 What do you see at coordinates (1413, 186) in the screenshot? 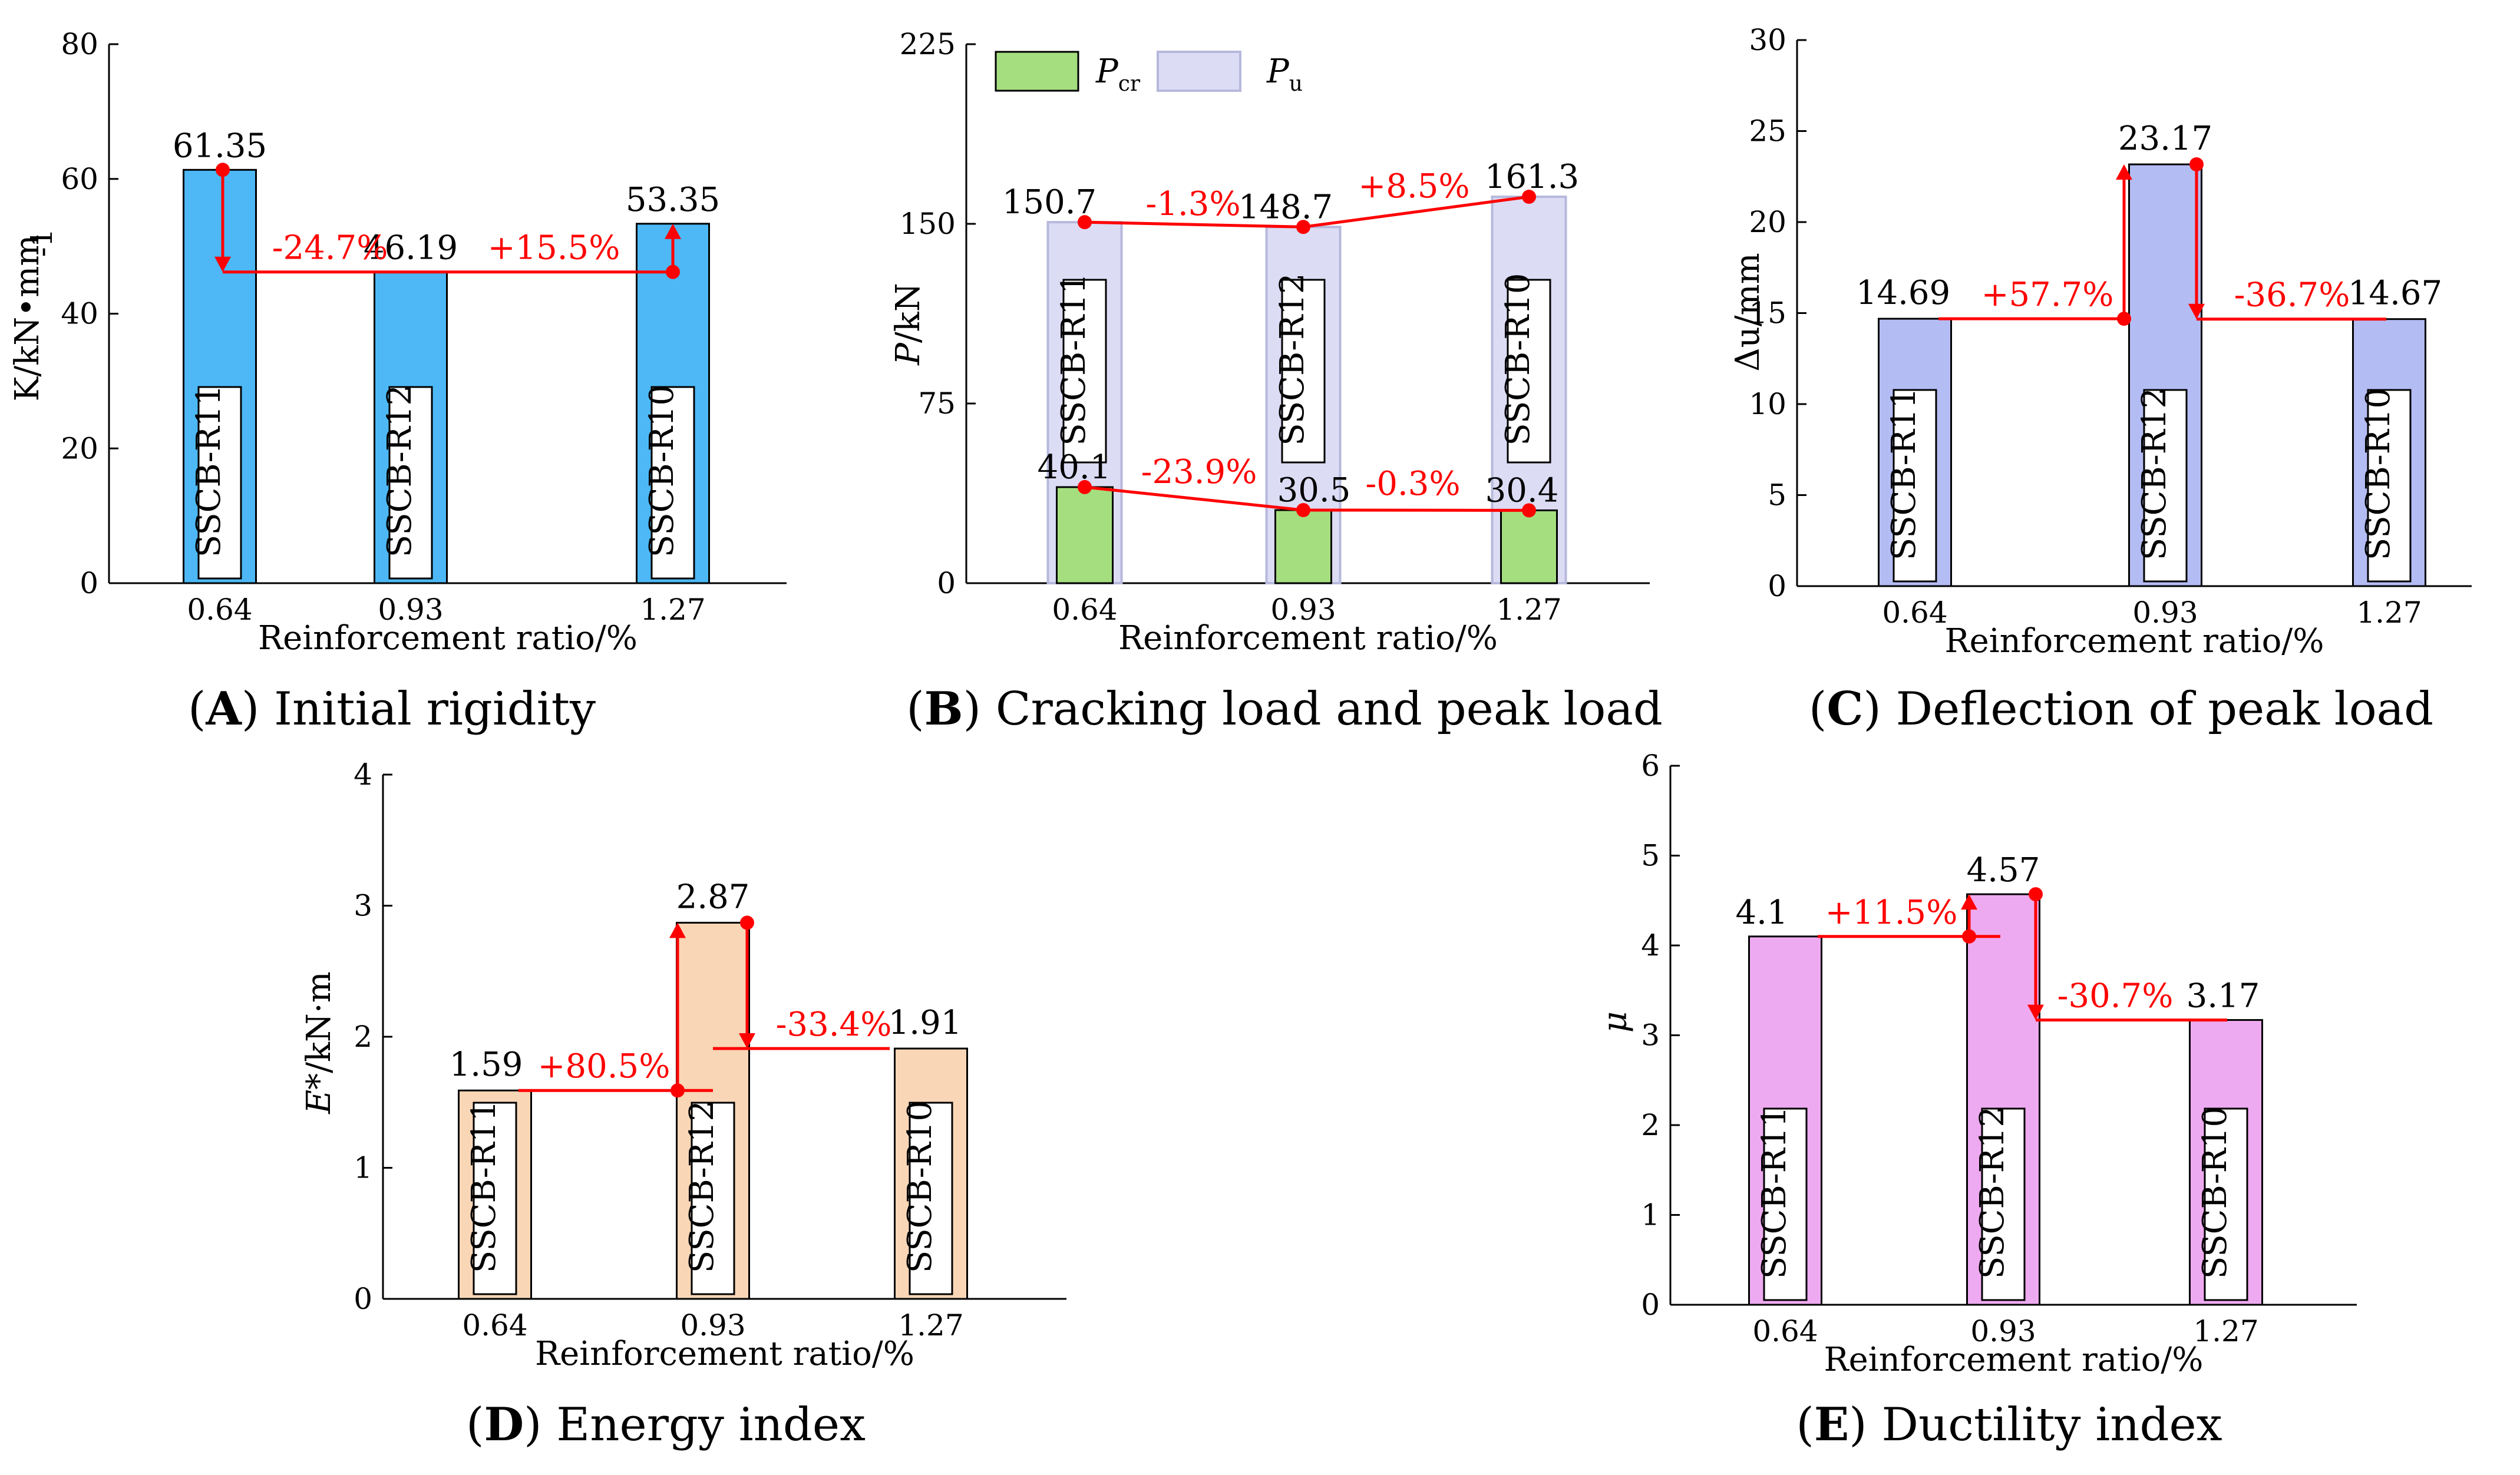
I see `annotation-pct: +8.5%` at bounding box center [1413, 186].